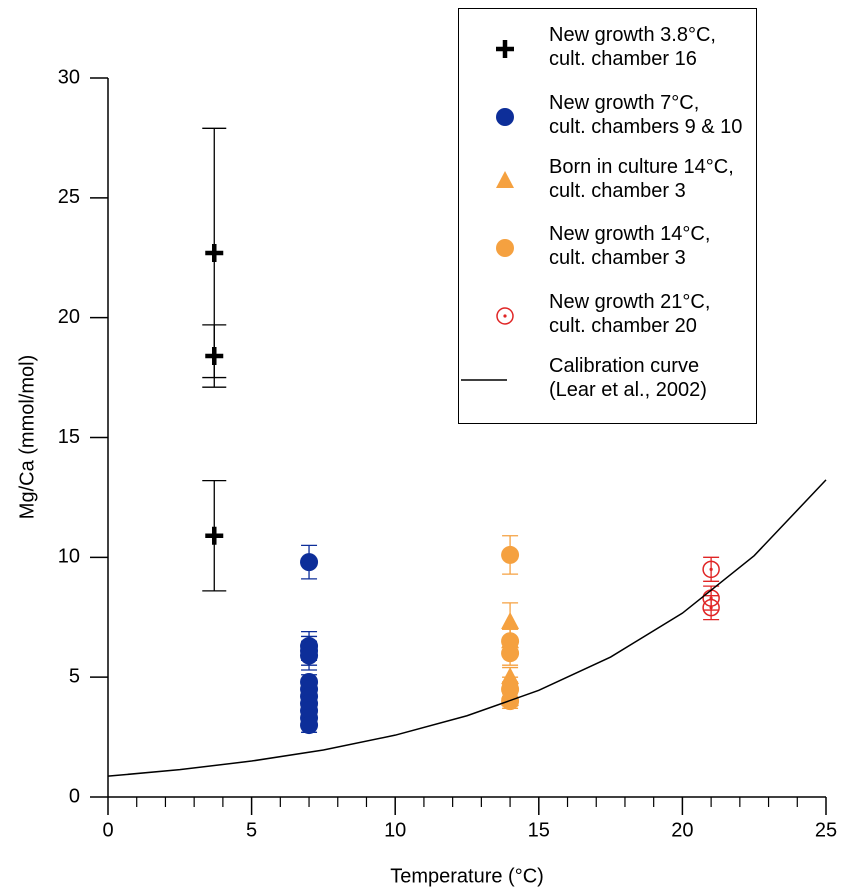 Image resolution: width=842 pixels, height=890 pixels. What do you see at coordinates (682, 830) in the screenshot?
I see `x-tick-label: 20` at bounding box center [682, 830].